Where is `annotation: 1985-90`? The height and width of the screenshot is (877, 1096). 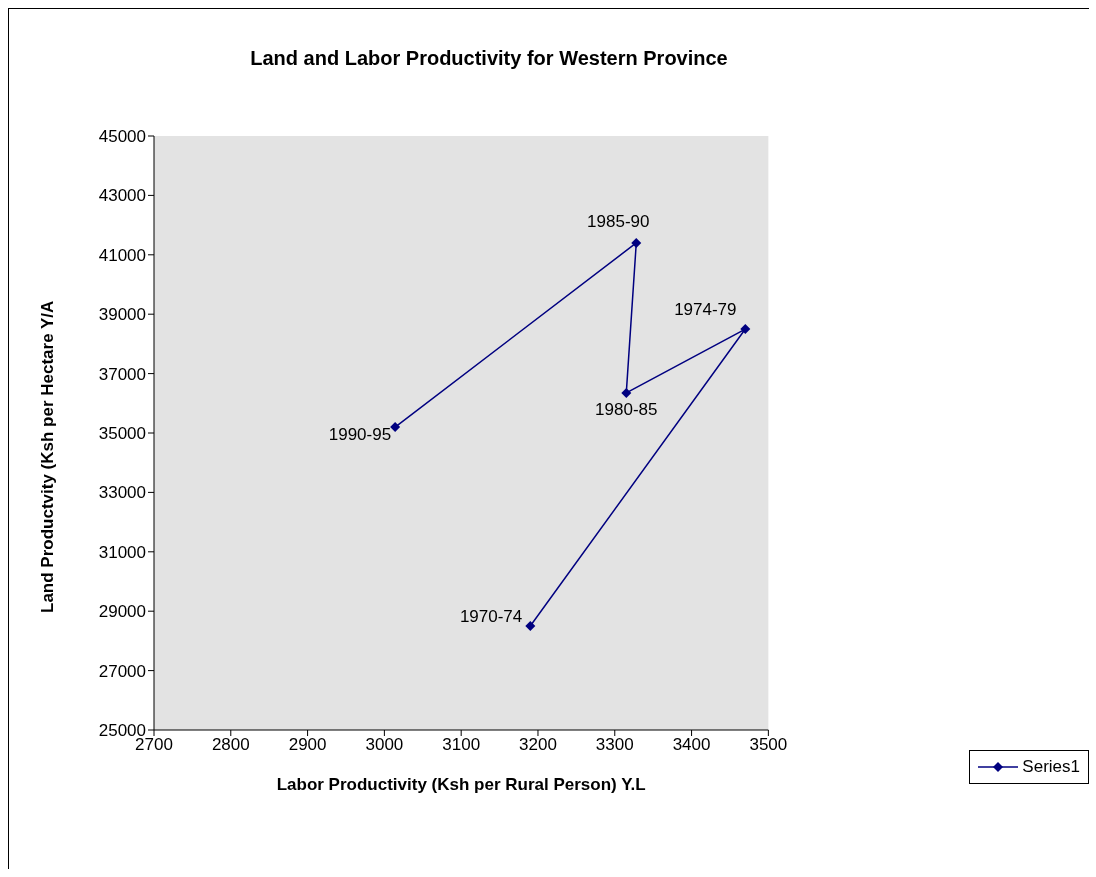
annotation: 1985-90 is located at coordinates (618, 221).